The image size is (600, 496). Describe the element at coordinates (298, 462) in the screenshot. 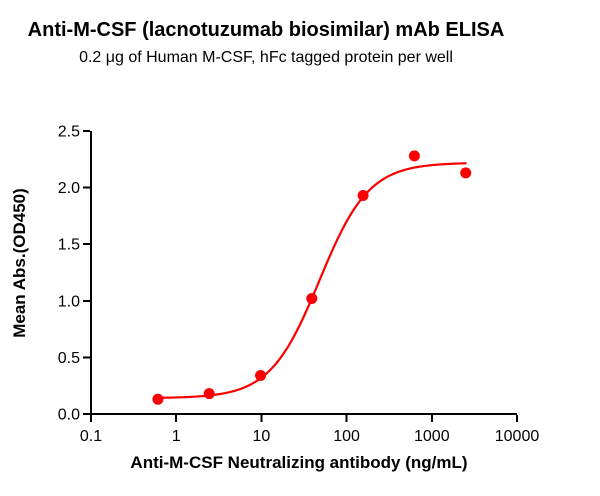

I see `x-axis-title: Anti-M-CSF Neutralizing antibody (ng/mL)` at that location.